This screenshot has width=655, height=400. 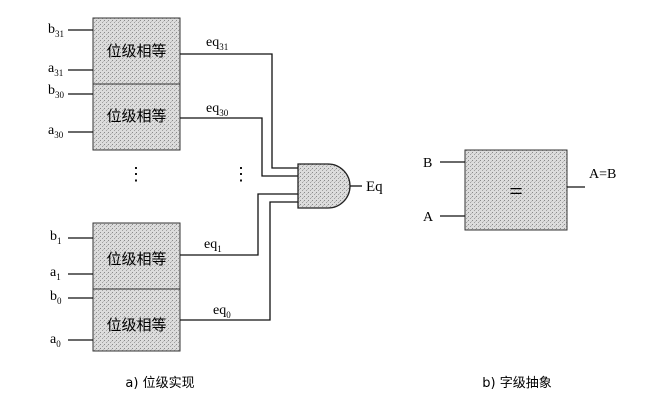 What do you see at coordinates (602, 174) in the screenshot?
I see `output-label: A=B` at bounding box center [602, 174].